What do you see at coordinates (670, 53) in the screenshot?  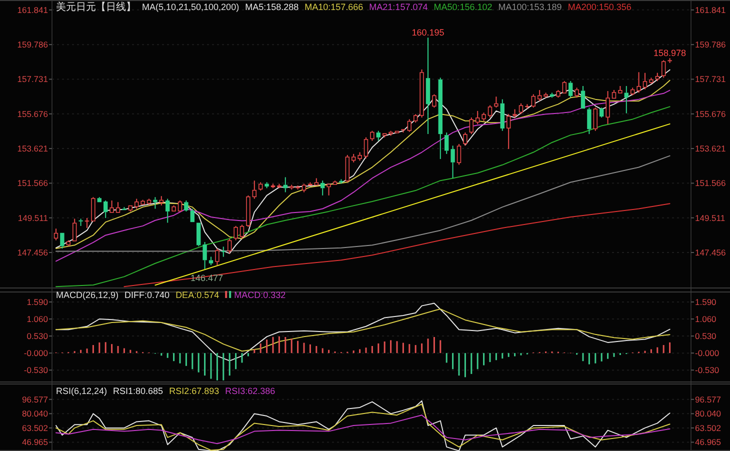 I see `annotation: 158.978` at bounding box center [670, 53].